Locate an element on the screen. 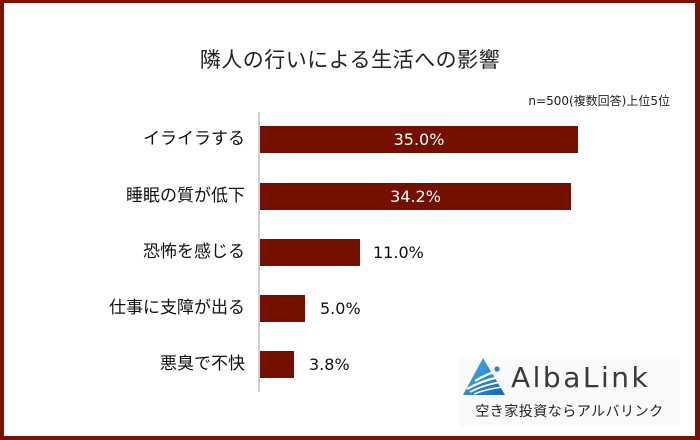 This screenshot has height=440, width=700. bar-row: 悪臭で不快 3.8% is located at coordinates (350, 364).